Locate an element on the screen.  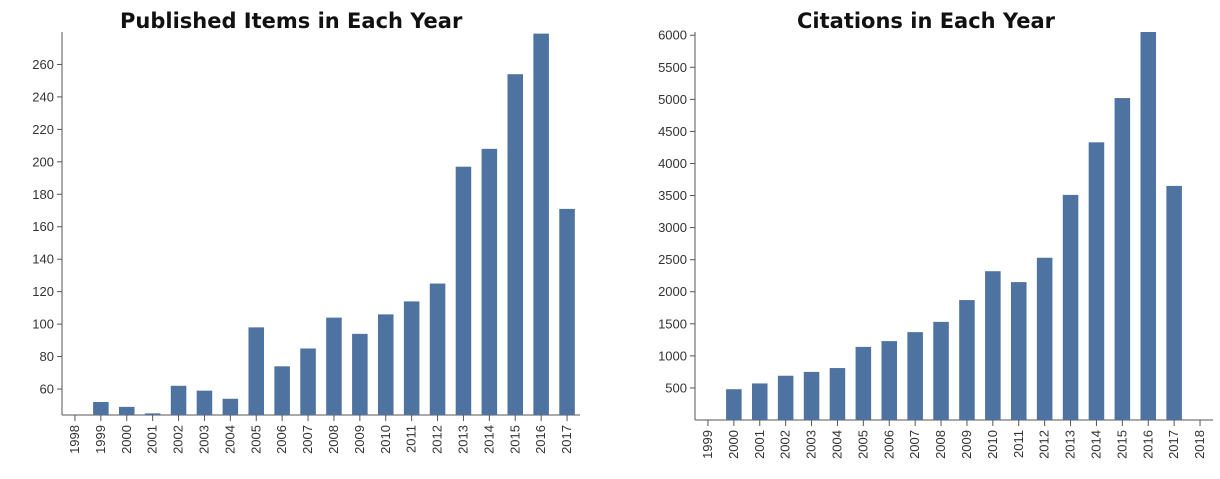
y-tick-label: 4000 is located at coordinates (672, 163).